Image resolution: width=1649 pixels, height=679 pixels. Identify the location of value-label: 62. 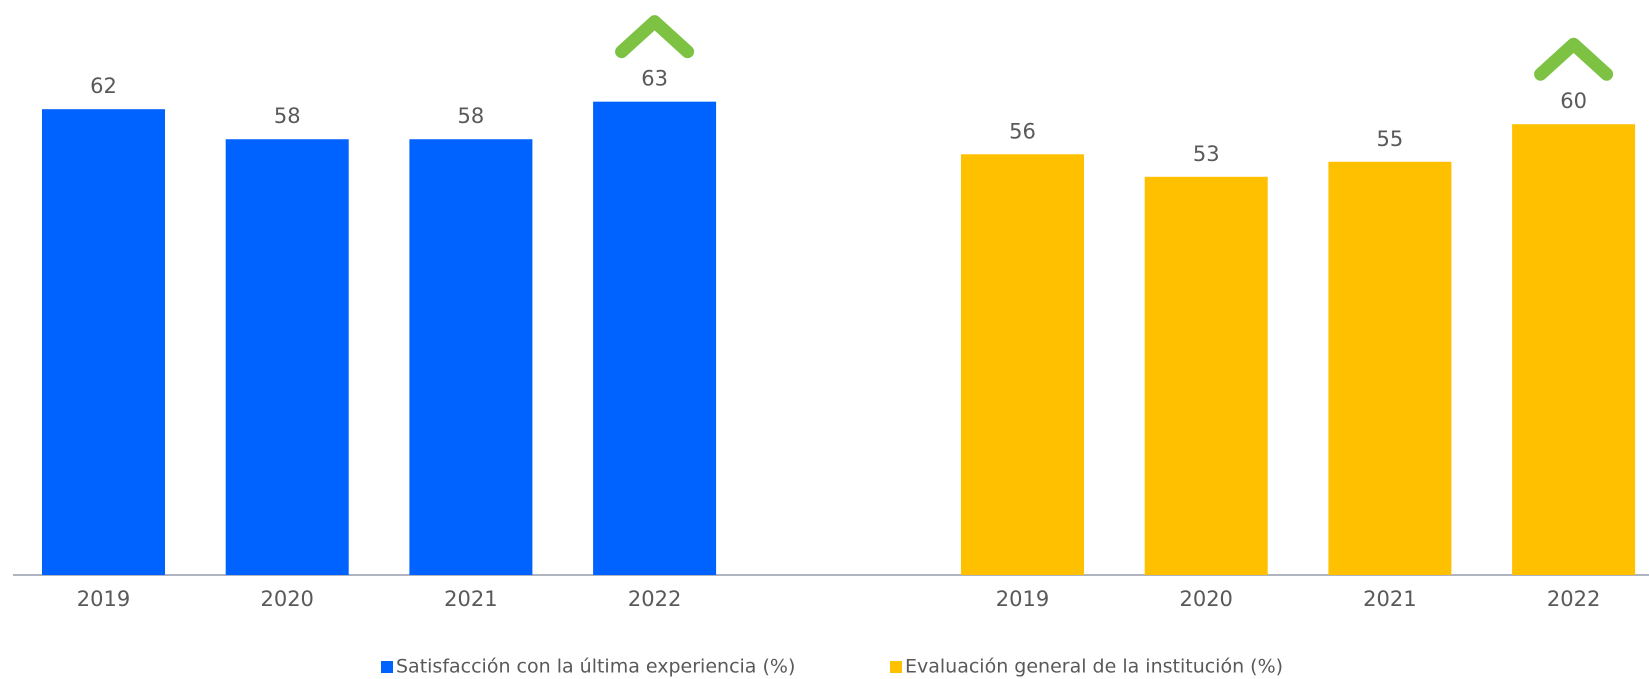
(103, 86).